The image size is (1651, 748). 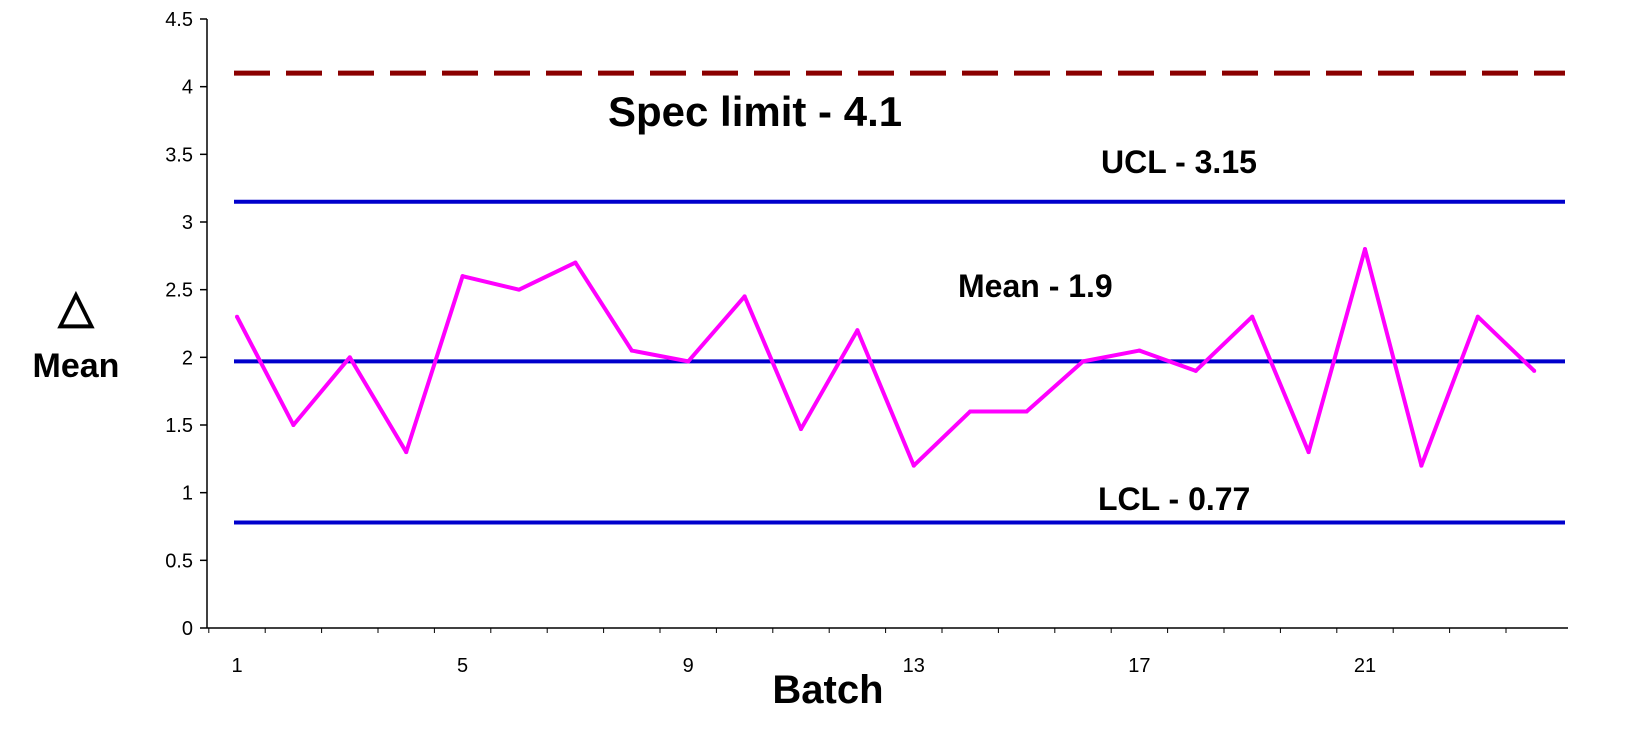 I want to click on y-ticks: 0 0.5 1 1.5 2 2.5 3 3.5 4 4.5, so click(x=186, y=324).